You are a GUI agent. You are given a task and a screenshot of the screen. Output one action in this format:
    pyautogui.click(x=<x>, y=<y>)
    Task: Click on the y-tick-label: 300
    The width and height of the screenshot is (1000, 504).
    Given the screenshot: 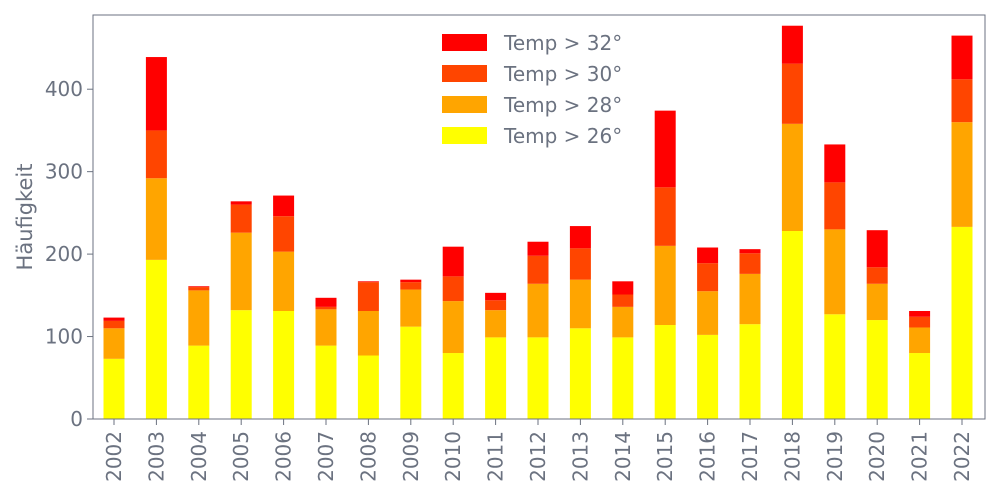 What is the action you would take?
    pyautogui.click(x=64, y=172)
    